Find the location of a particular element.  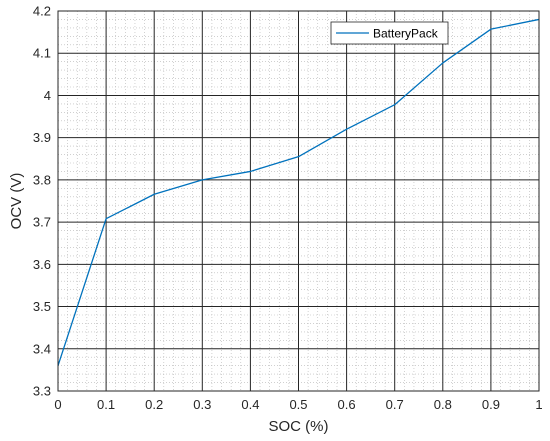

legend: BatteryPack is located at coordinates (389, 33).